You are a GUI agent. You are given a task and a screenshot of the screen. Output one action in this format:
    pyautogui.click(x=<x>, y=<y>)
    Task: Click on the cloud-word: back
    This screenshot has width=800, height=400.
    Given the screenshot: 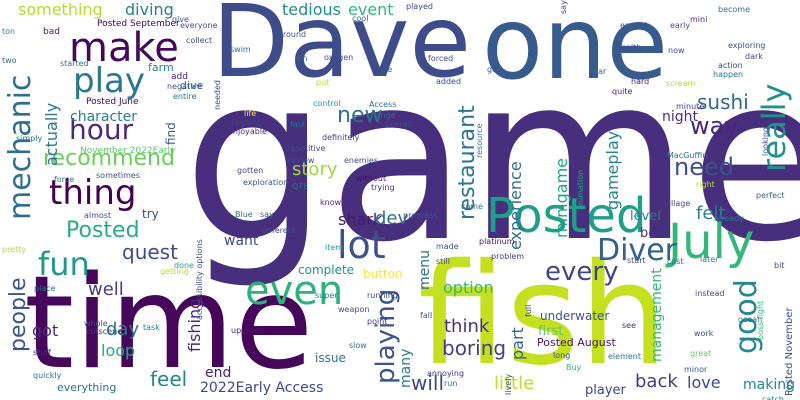 What is the action you would take?
    pyautogui.click(x=656, y=381)
    